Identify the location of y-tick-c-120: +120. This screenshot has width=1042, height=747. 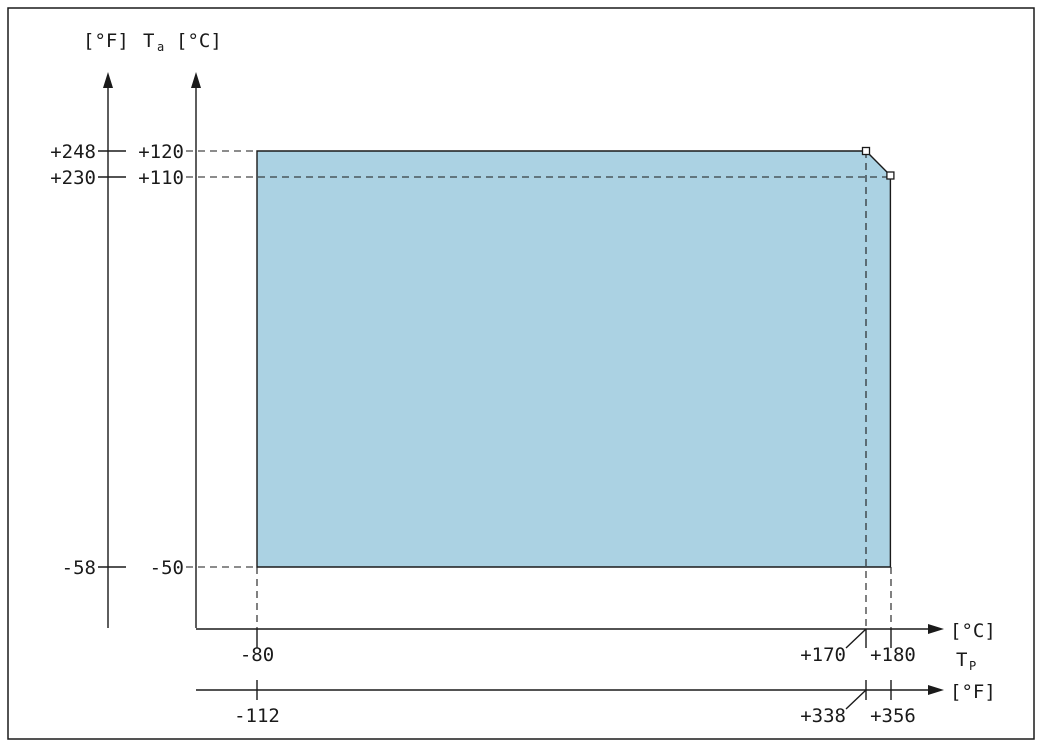
(161, 152).